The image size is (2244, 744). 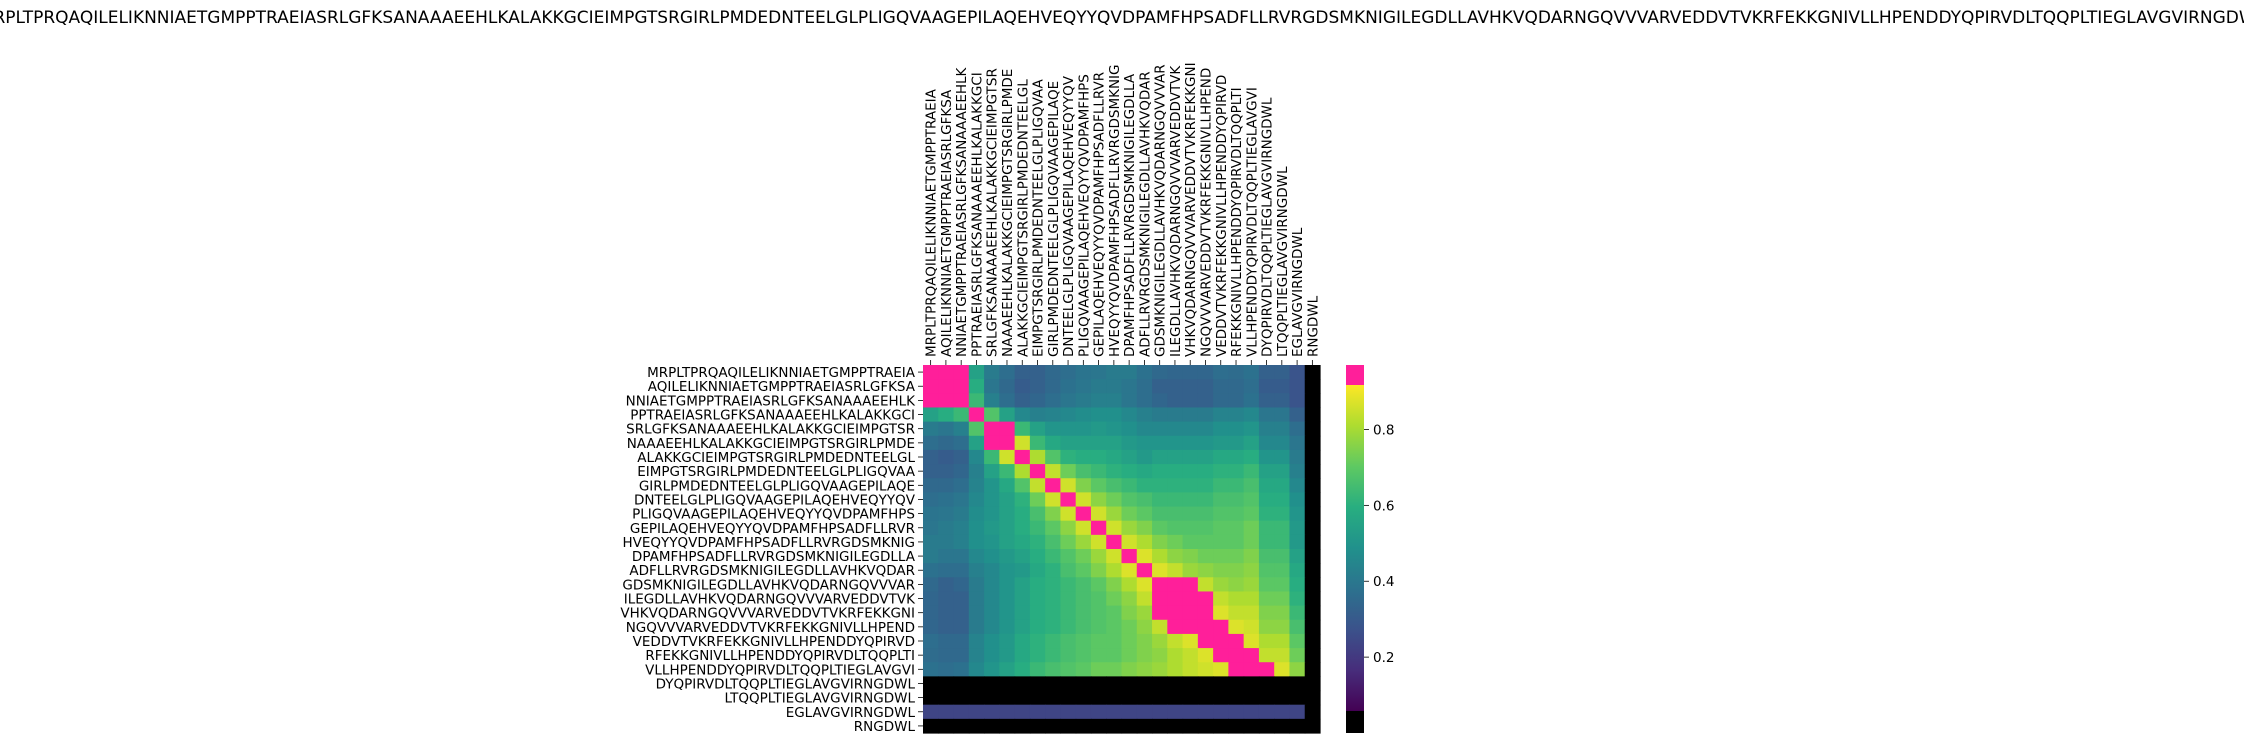 I want to click on column-tick-label: VEDDVTVKRFEKKGNIVLLHPENDDYQPIRVD, so click(x=1222, y=216).